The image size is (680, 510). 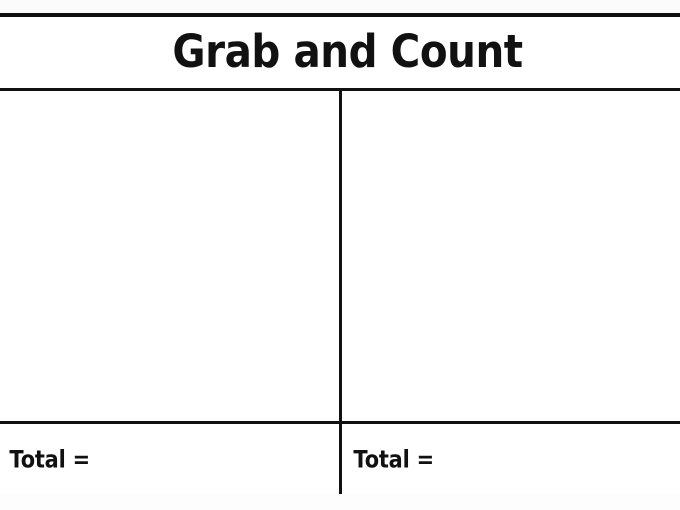 What do you see at coordinates (340, 502) in the screenshot?
I see `page-bottom-margin` at bounding box center [340, 502].